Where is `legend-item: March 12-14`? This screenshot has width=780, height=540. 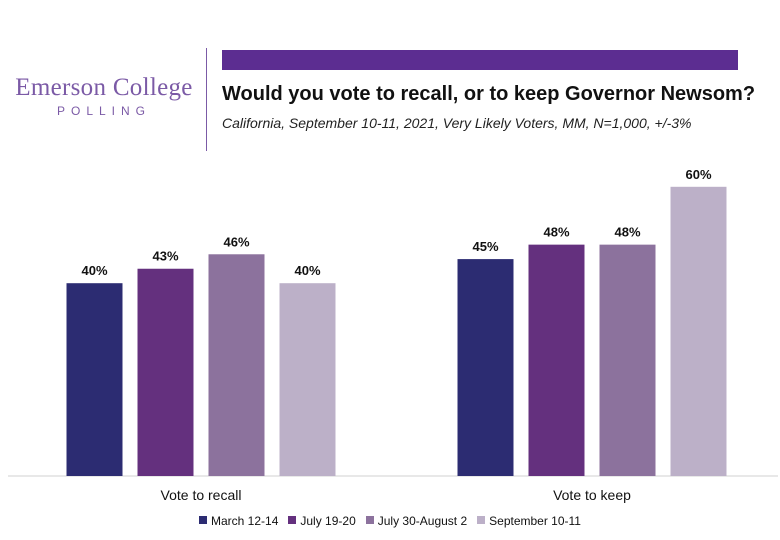 legend-item: March 12-14 is located at coordinates (238, 521).